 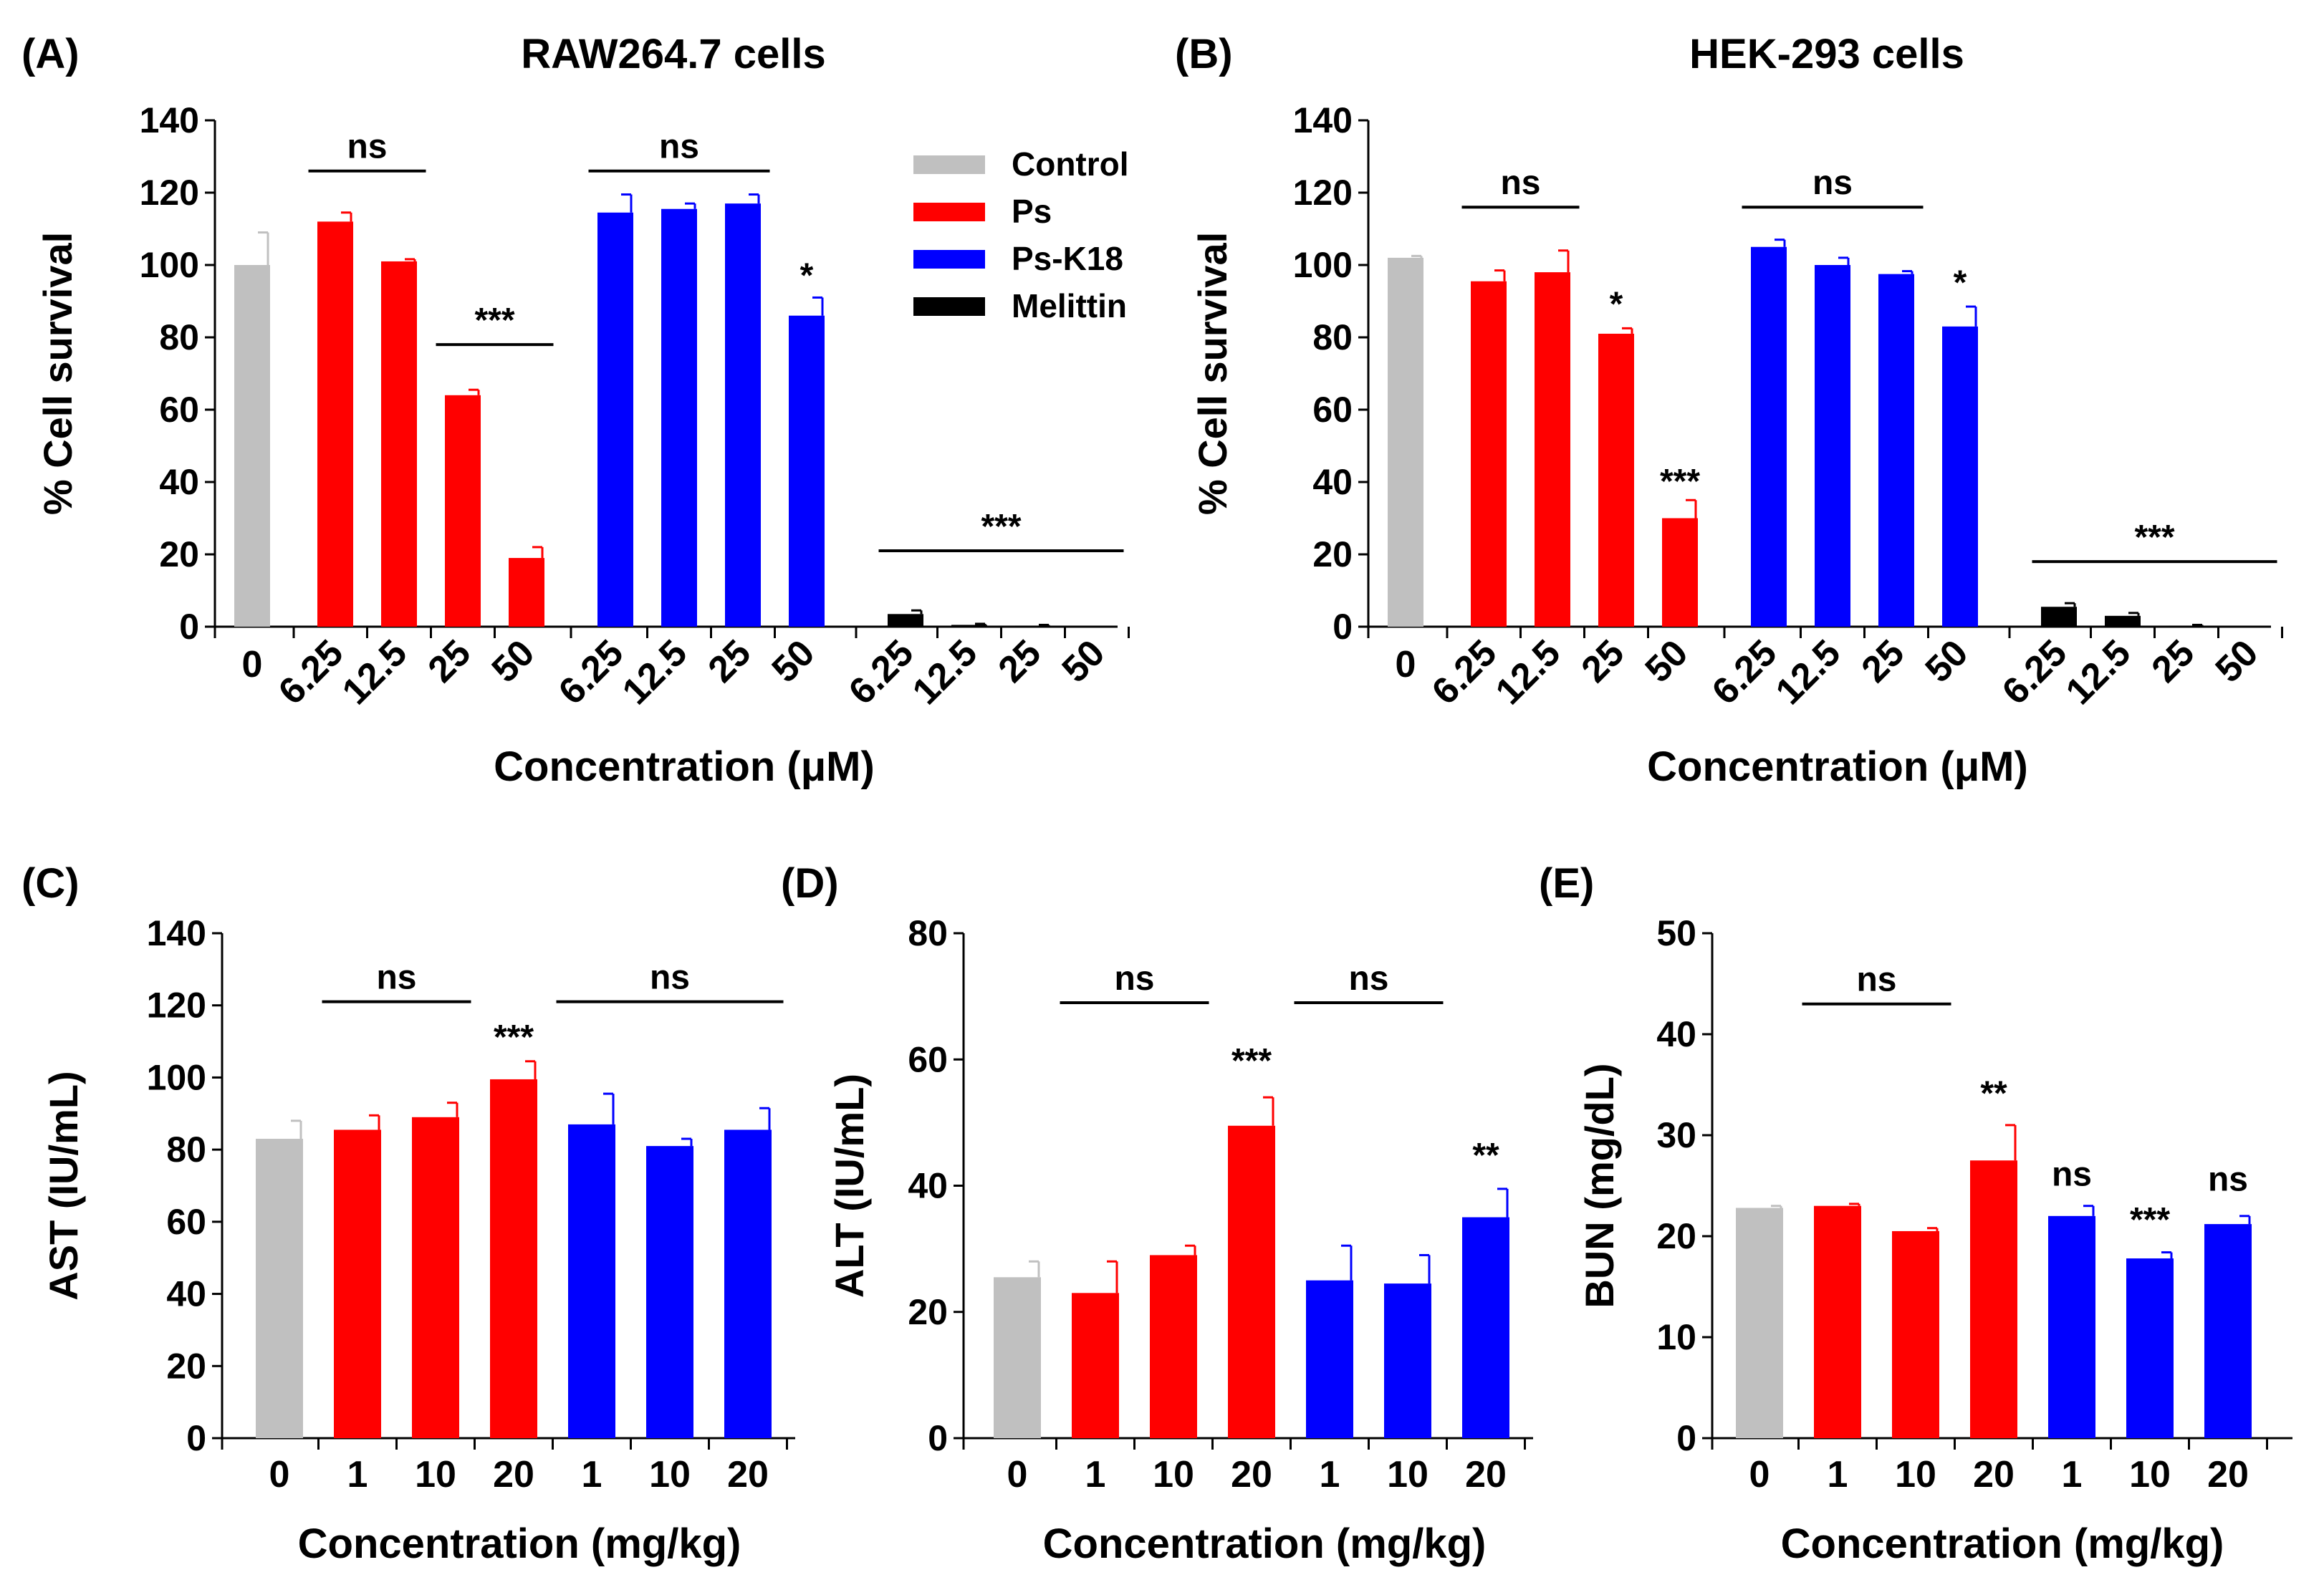 What do you see at coordinates (849, 1186) in the screenshot?
I see `y-axis-label: ALT (IU/mL)` at bounding box center [849, 1186].